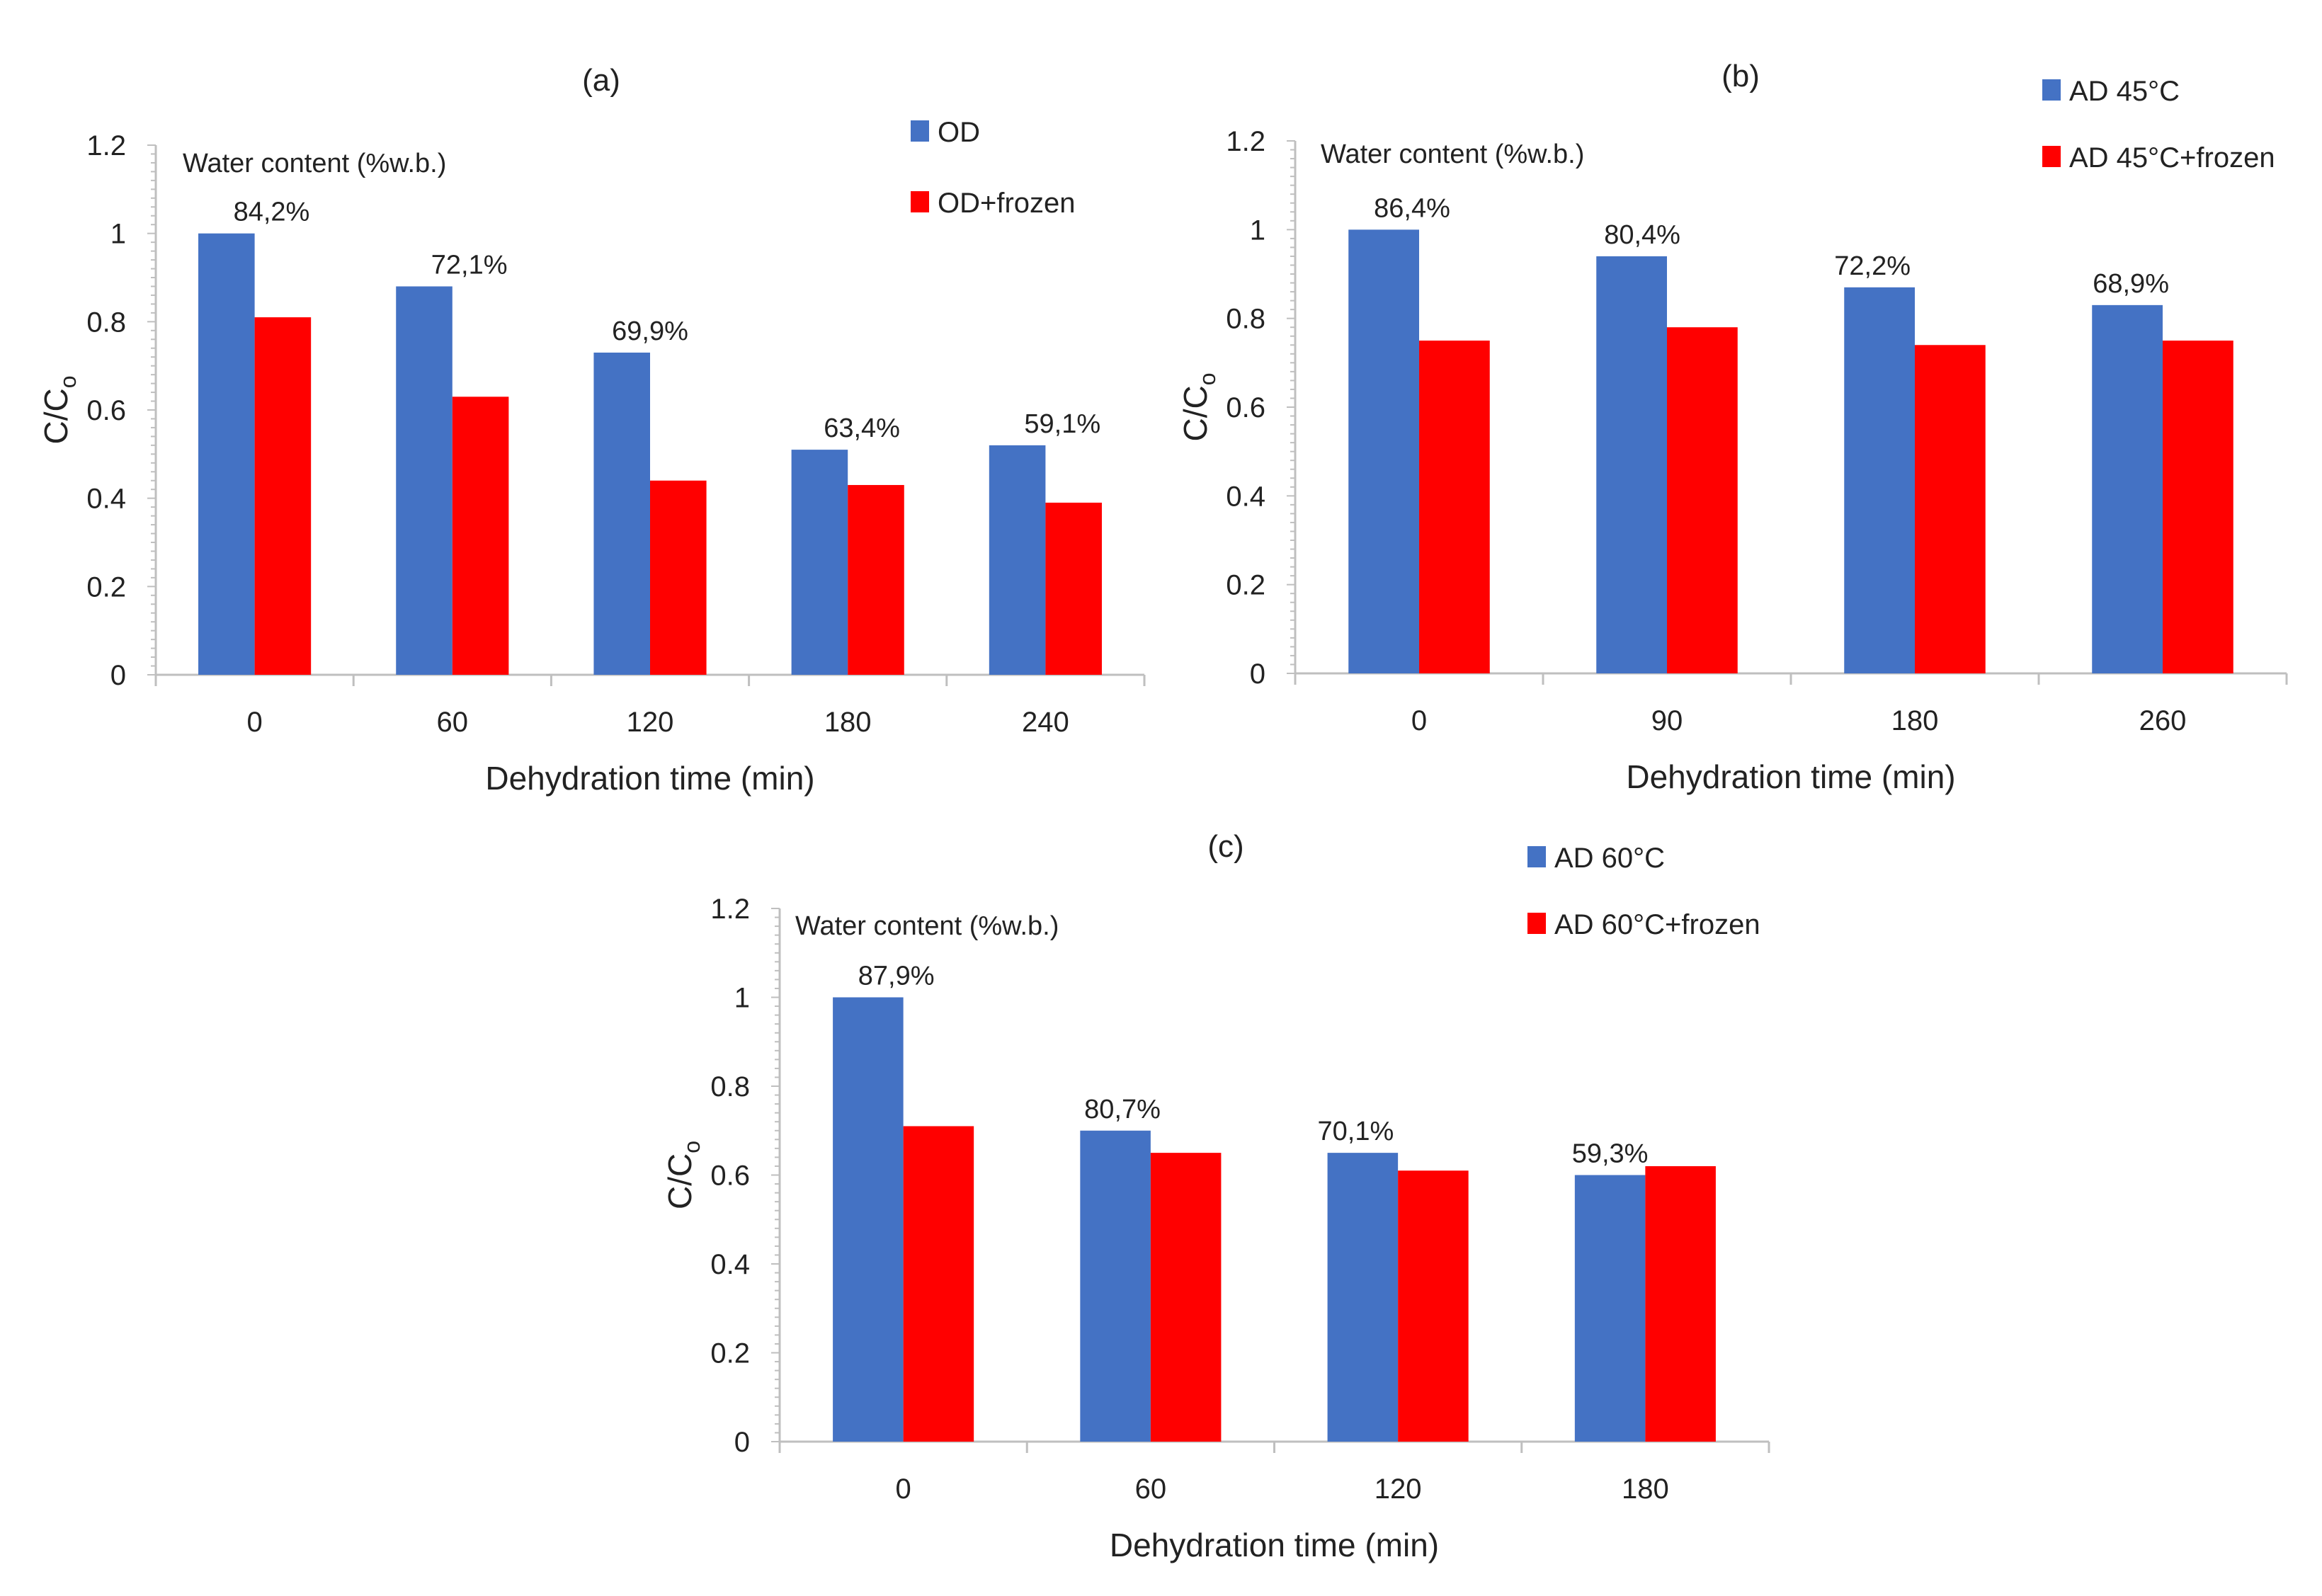 Image resolution: width=2322 pixels, height=1596 pixels. What do you see at coordinates (1356, 1131) in the screenshot?
I see `water-content-label: 70,1%` at bounding box center [1356, 1131].